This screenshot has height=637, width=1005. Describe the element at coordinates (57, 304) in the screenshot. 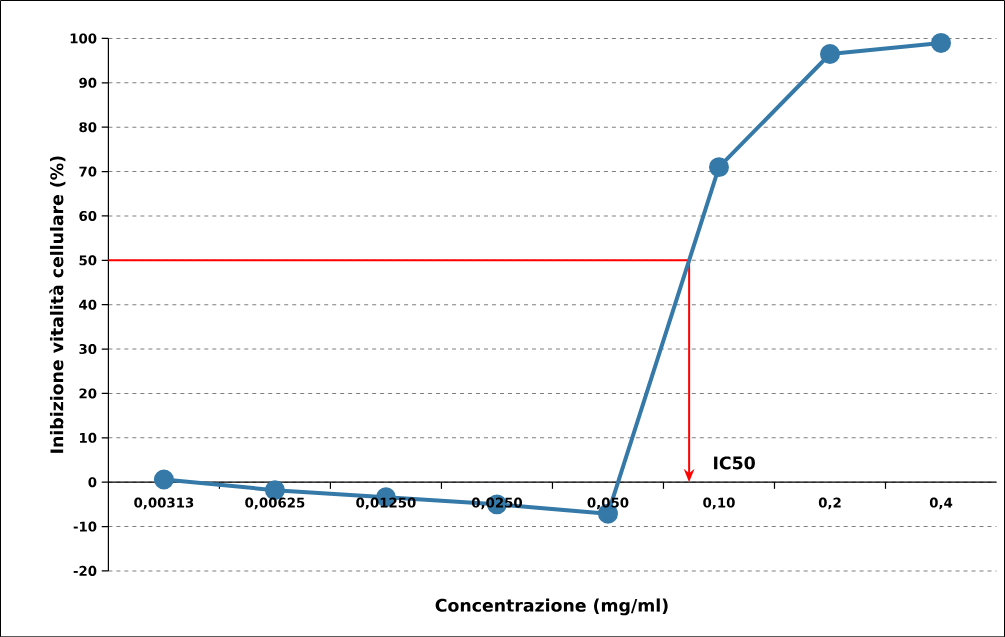

I see `y-axis-title: Inibizione vitalità cellulare (%)` at that location.